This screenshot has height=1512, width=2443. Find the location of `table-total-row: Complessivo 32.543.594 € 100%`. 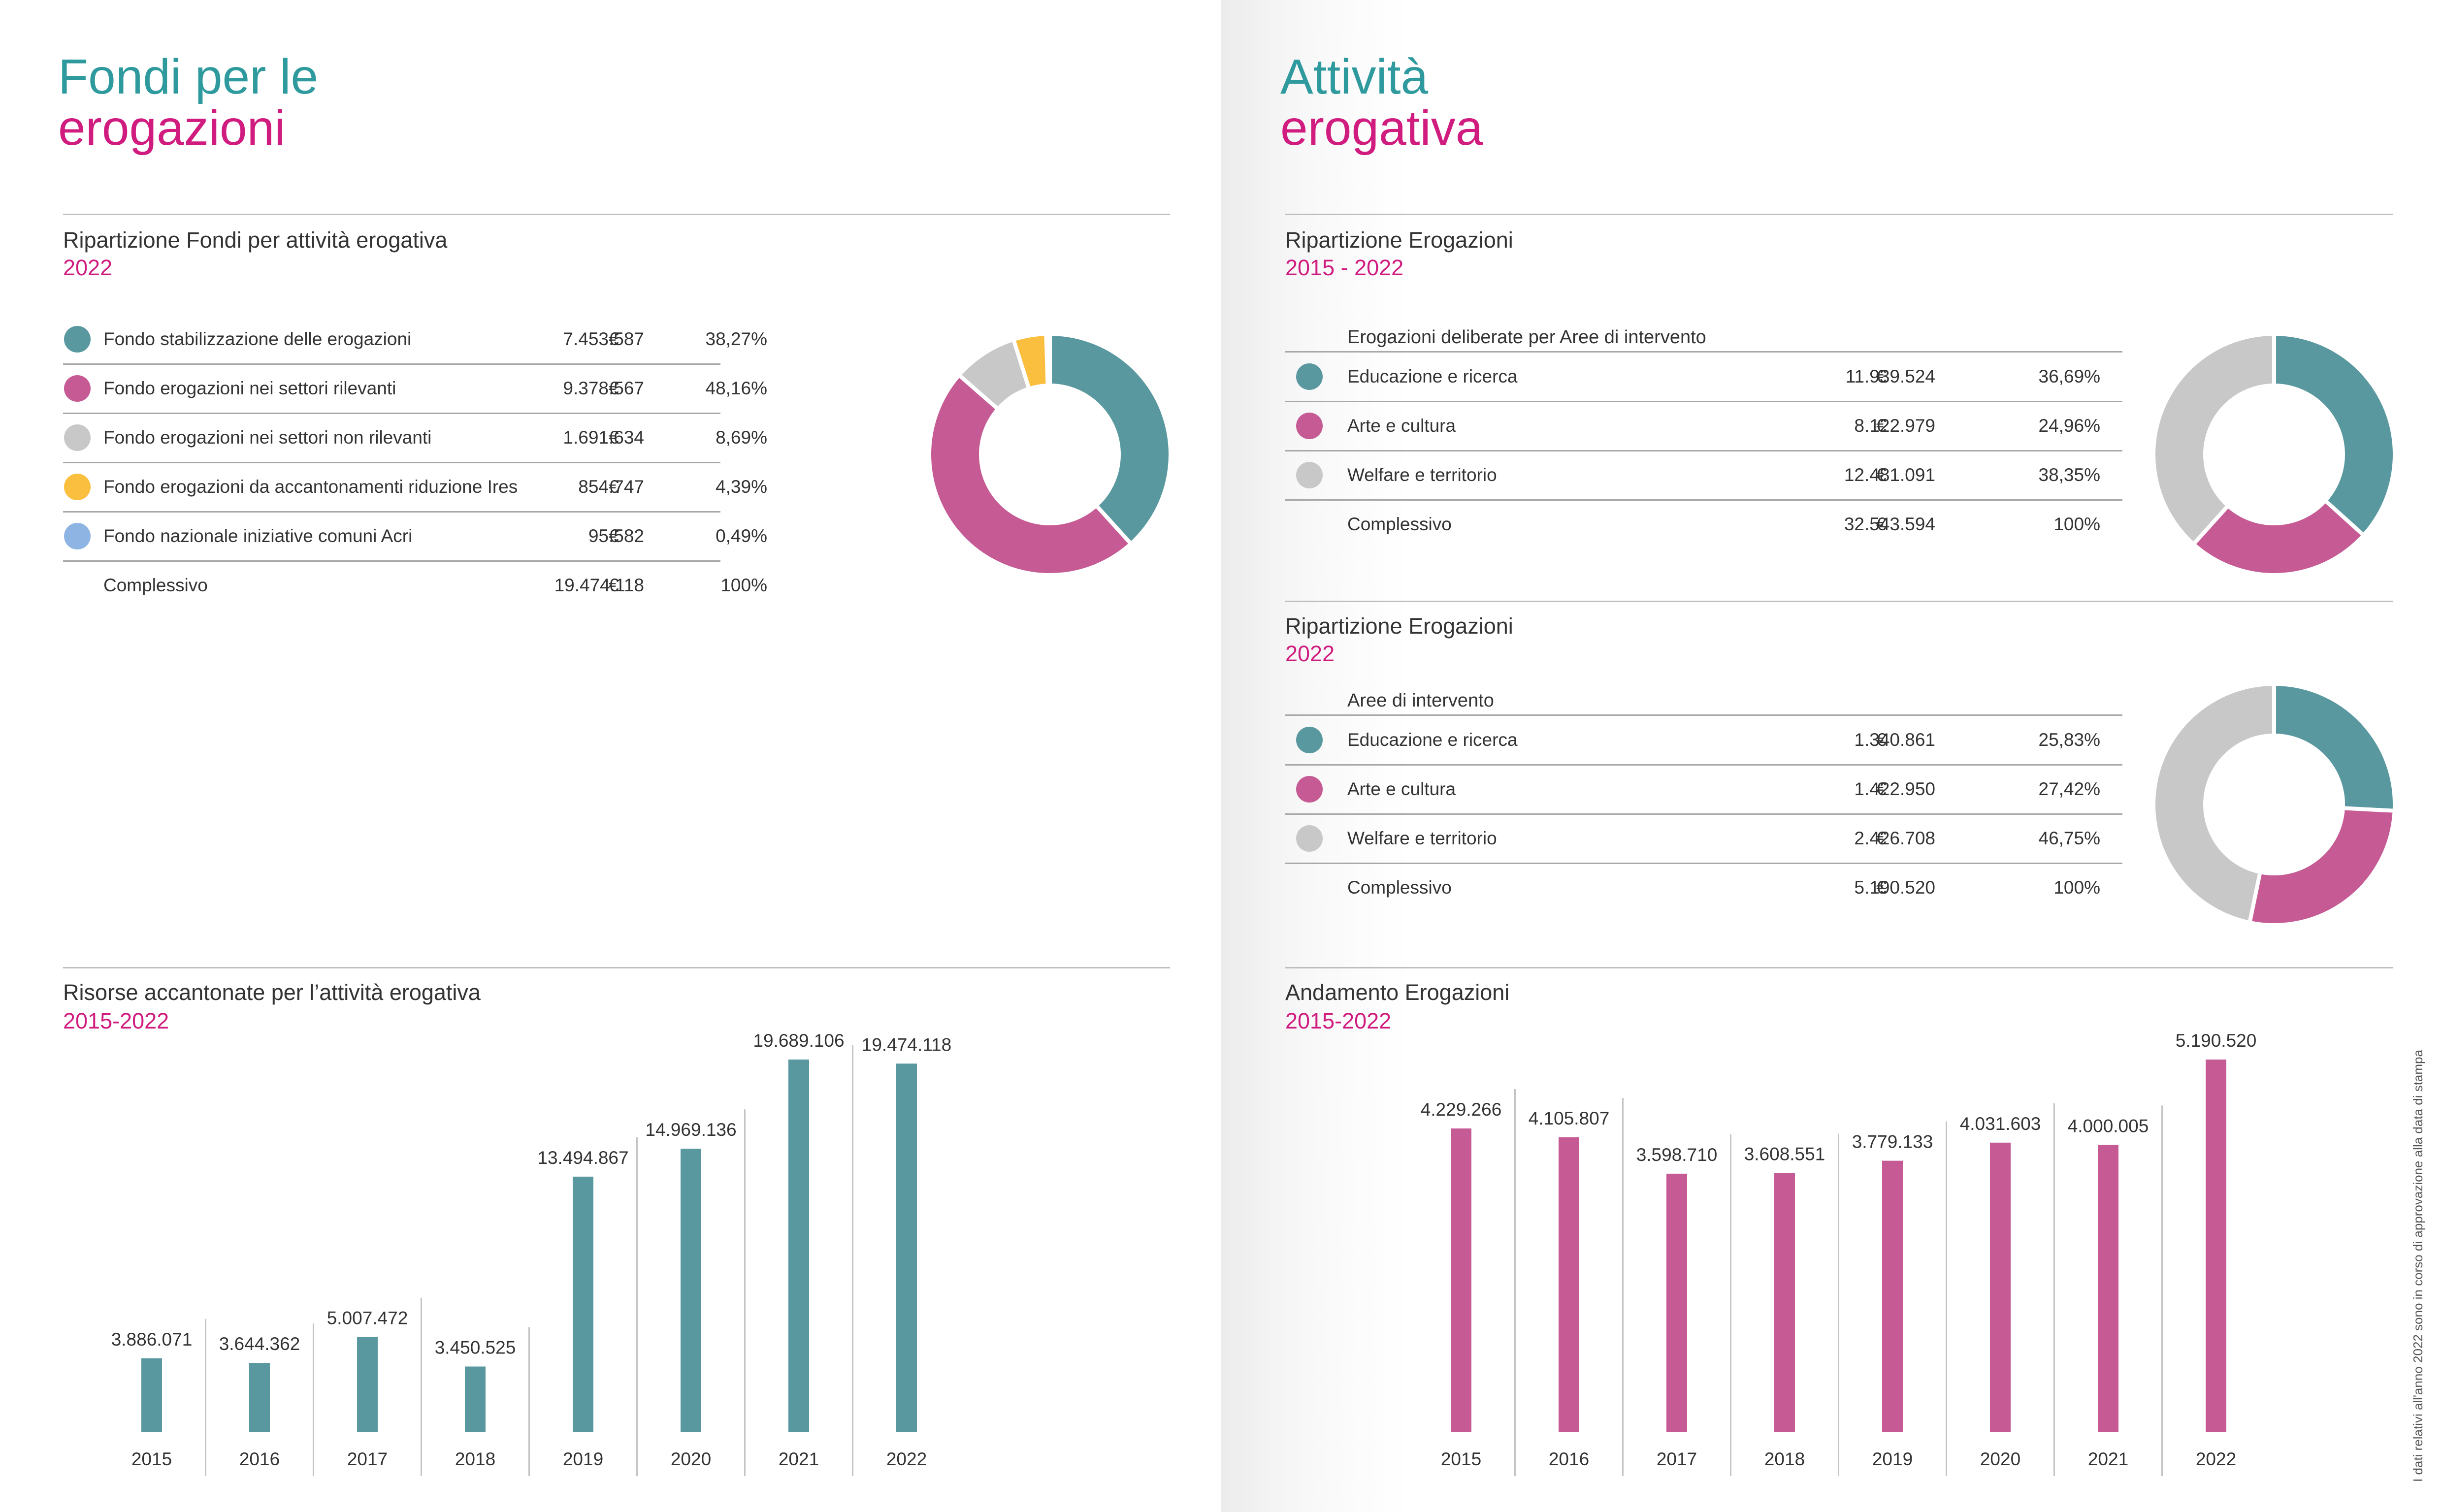

table-total-row: Complessivo 32.543.594 € 100% is located at coordinates (1704, 524).